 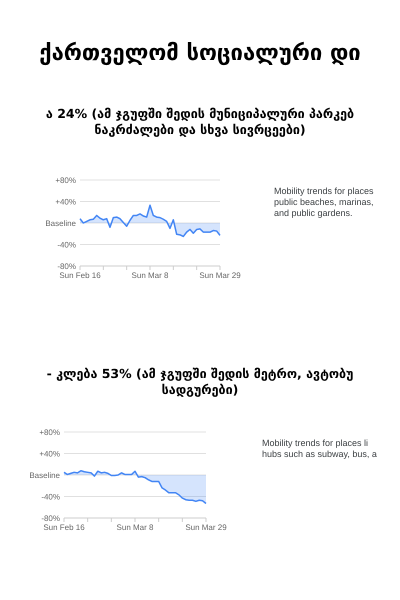 What do you see at coordinates (200, 53) in the screenshot?
I see `chart-title: ქართველომ სოციალური დი` at bounding box center [200, 53].